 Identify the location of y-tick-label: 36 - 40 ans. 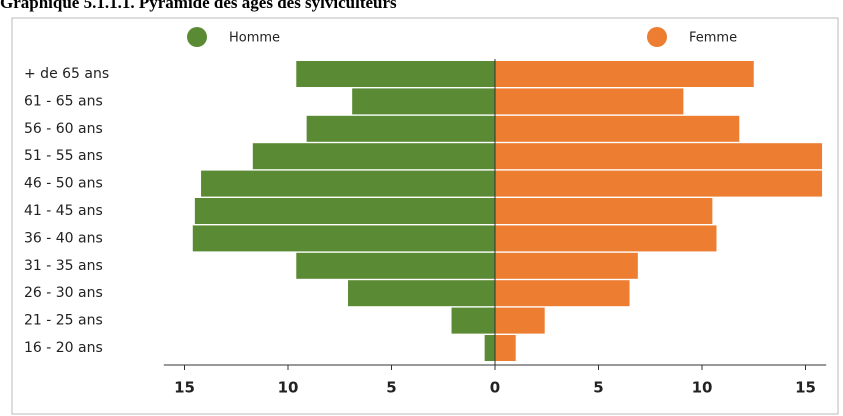
(63, 238).